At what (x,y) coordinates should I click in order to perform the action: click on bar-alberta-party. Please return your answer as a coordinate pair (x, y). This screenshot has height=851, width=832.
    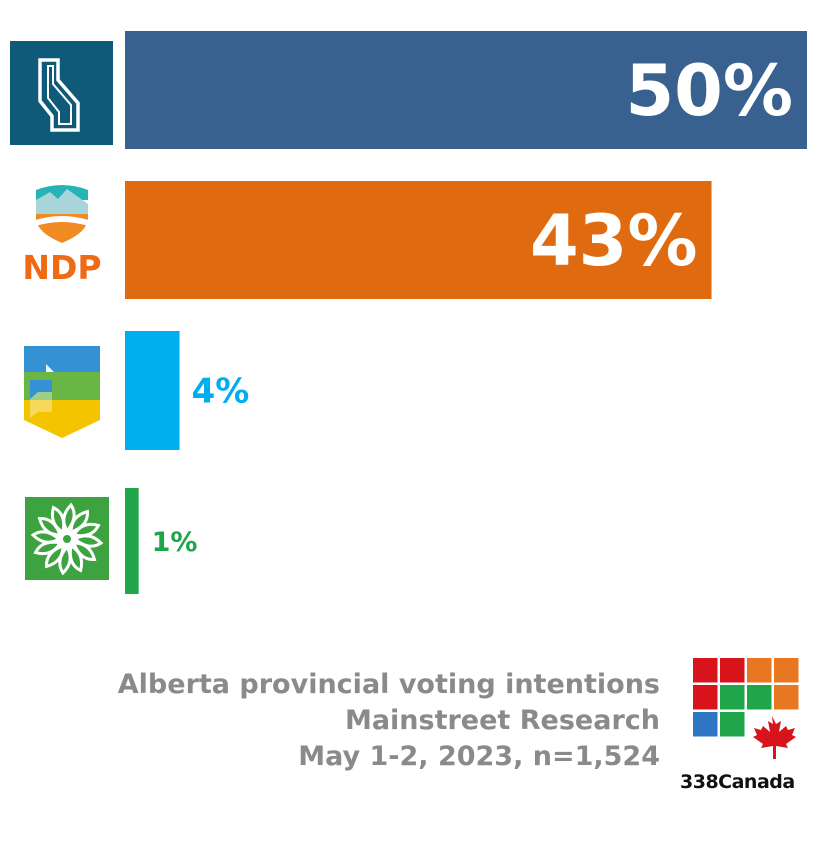
    Looking at the image, I should click on (152, 390).